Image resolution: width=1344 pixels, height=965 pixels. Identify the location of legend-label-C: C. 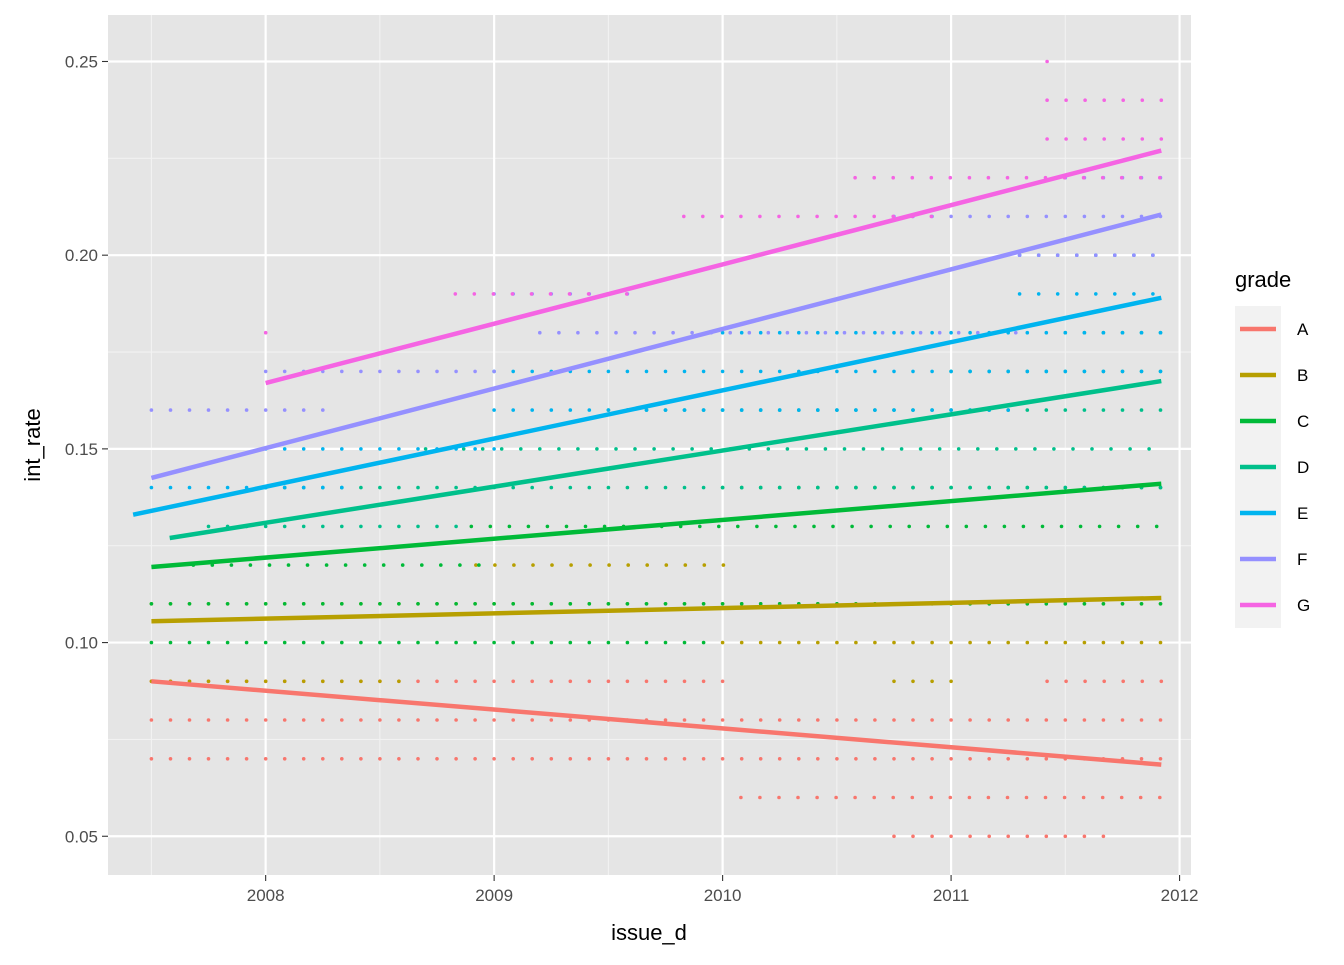
(1303, 421).